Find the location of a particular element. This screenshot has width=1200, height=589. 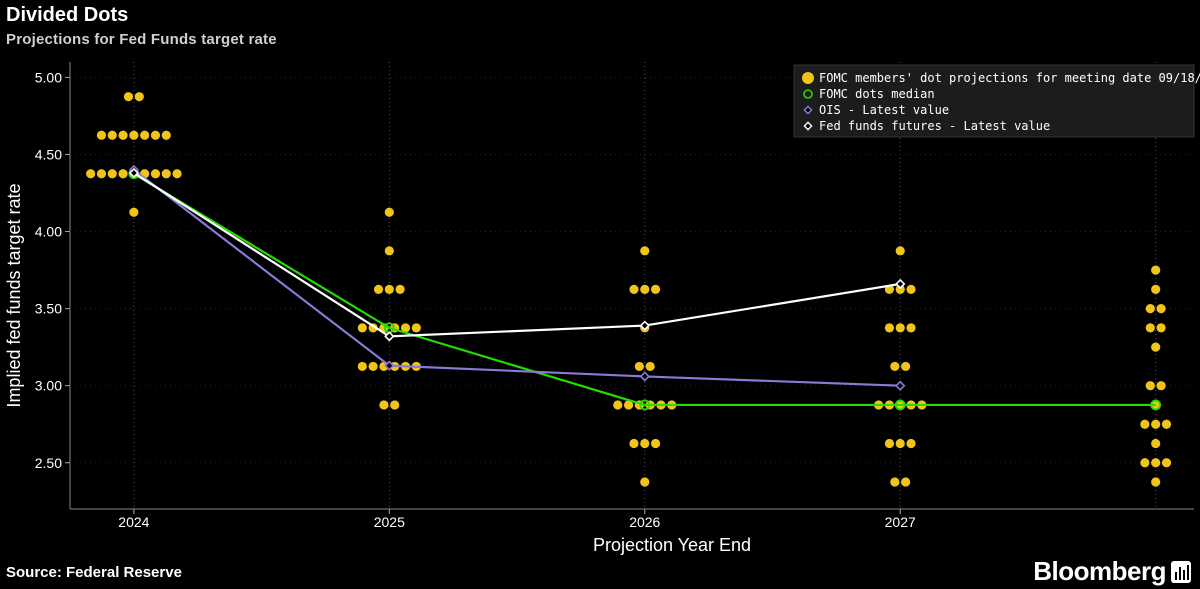

legend-median-marker is located at coordinates (808, 94).